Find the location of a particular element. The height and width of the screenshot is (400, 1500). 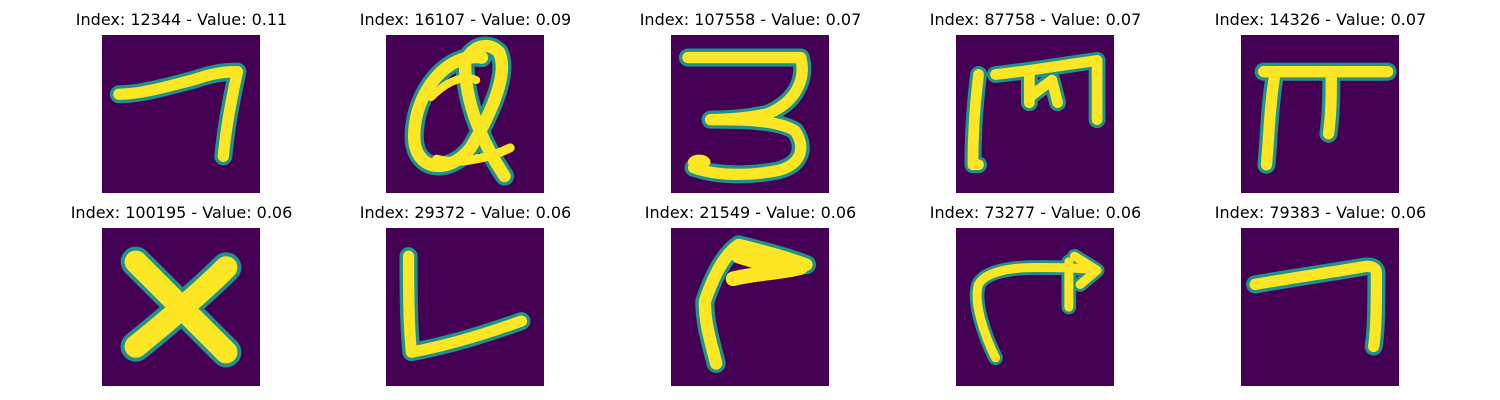

l-like-stroke-image is located at coordinates (465, 307).